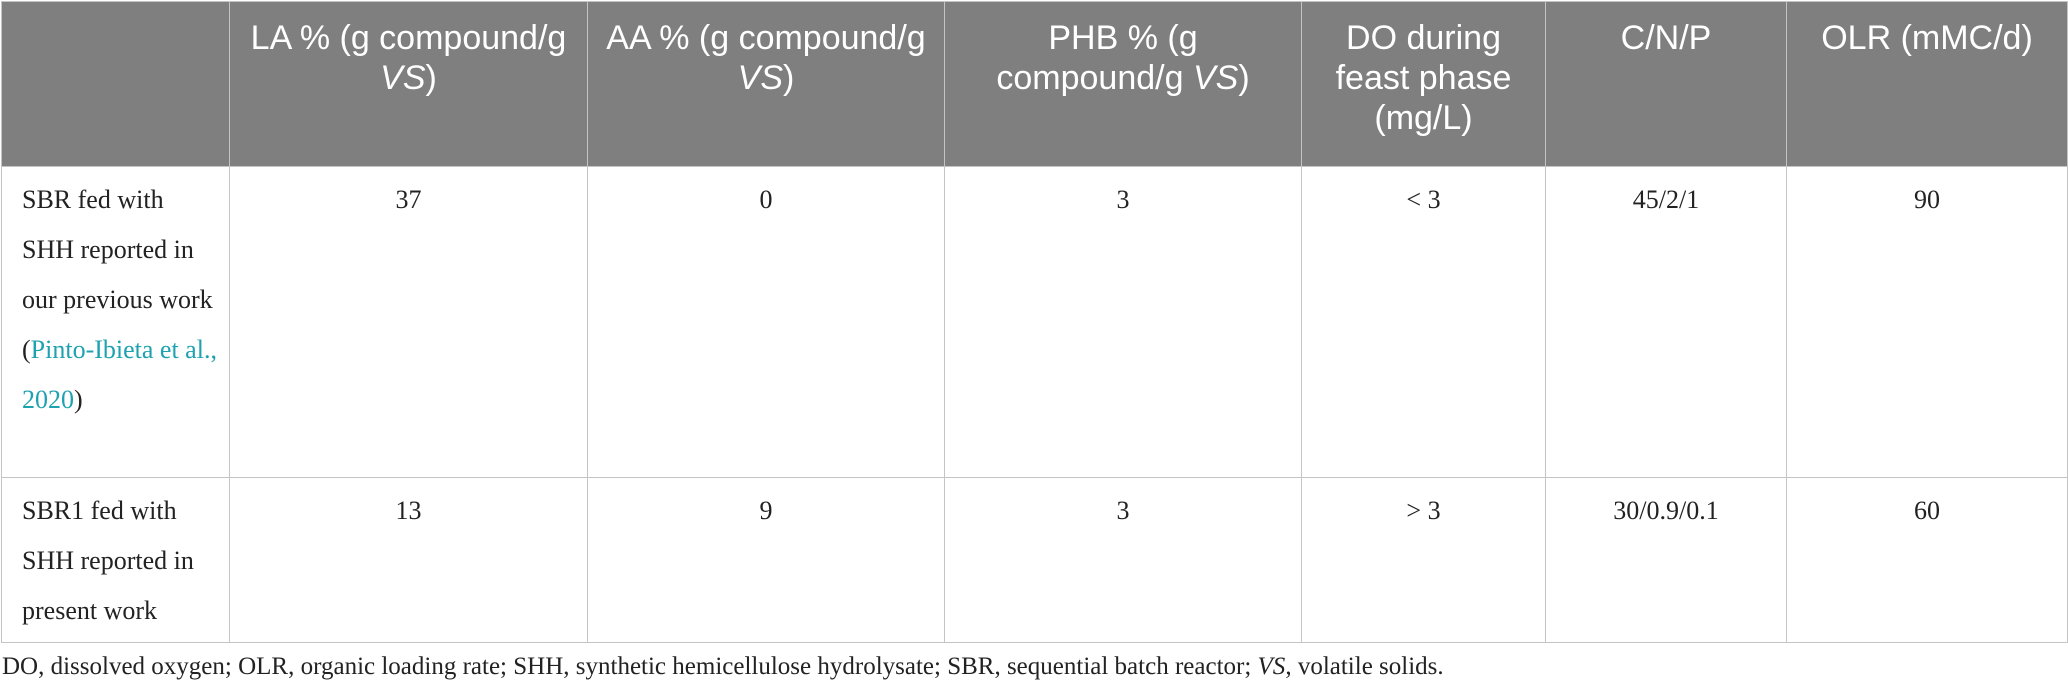 The width and height of the screenshot is (2068, 681). What do you see at coordinates (1927, 38) in the screenshot?
I see `text-run: OLR (mMC/d)` at bounding box center [1927, 38].